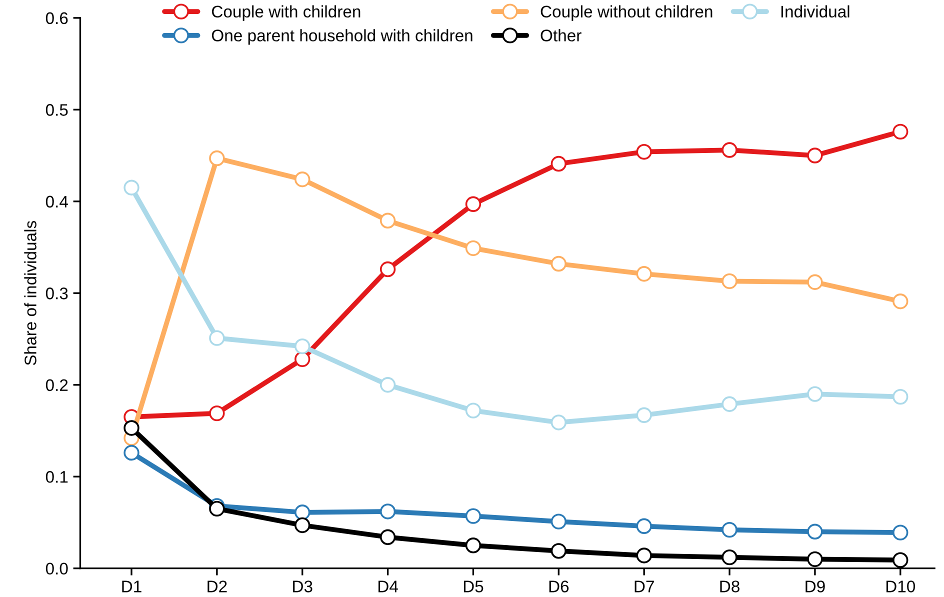 The image size is (944, 597). I want to click on legend-label: Couple without children, so click(626, 13).